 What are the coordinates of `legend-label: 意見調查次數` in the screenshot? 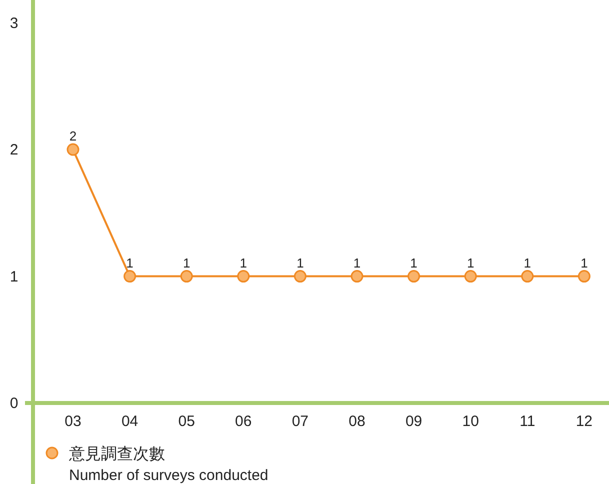 It's located at (116, 454).